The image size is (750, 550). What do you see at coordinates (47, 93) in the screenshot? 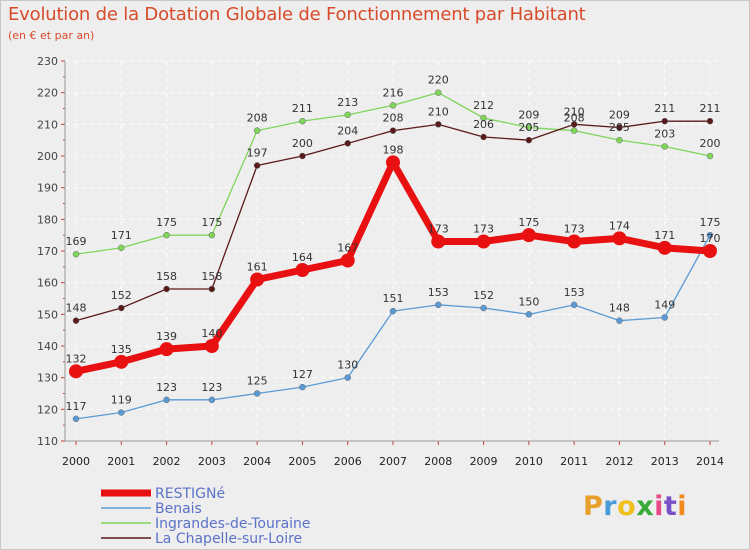
I see `y-tick-label: 220` at bounding box center [47, 93].